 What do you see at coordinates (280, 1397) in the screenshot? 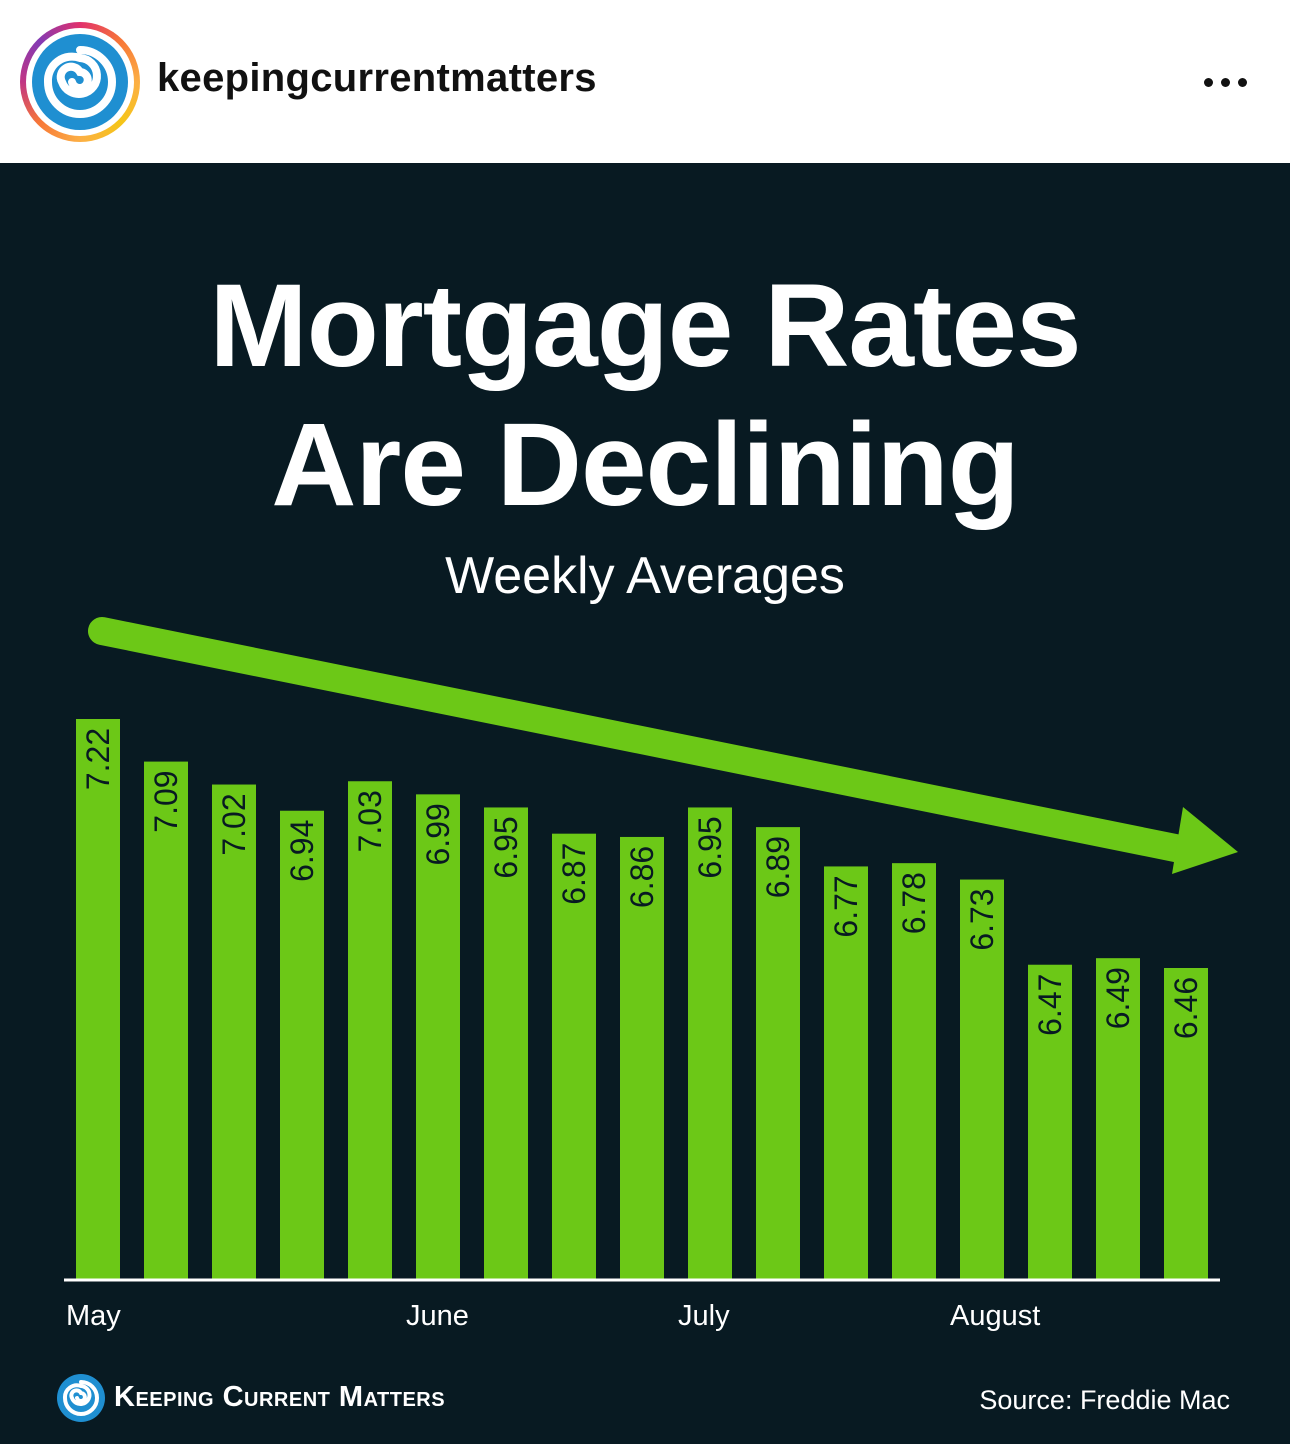
I see `brand-name: Keeping Current Matters` at bounding box center [280, 1397].